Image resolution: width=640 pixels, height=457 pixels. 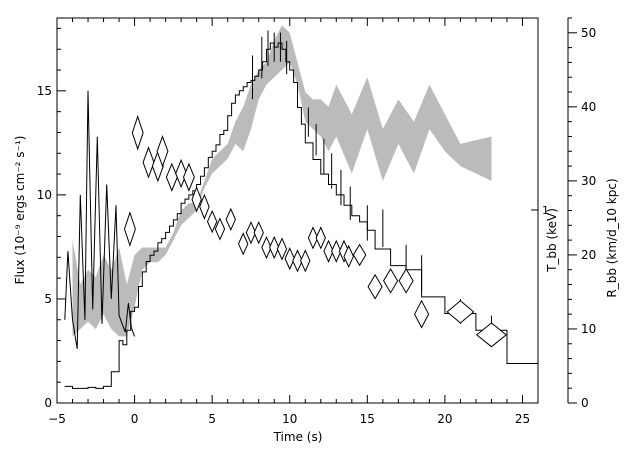 What do you see at coordinates (48, 403) in the screenshot?
I see `y-left-tick-label: 0` at bounding box center [48, 403].